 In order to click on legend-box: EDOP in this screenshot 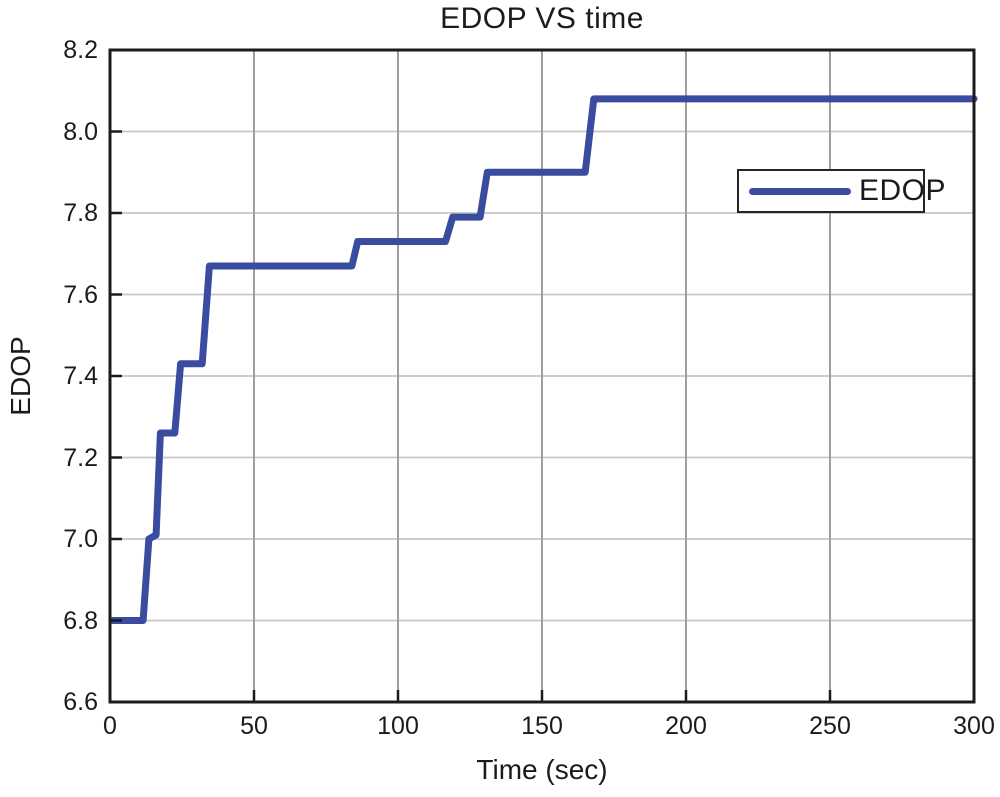, I will do `click(841, 191)`.